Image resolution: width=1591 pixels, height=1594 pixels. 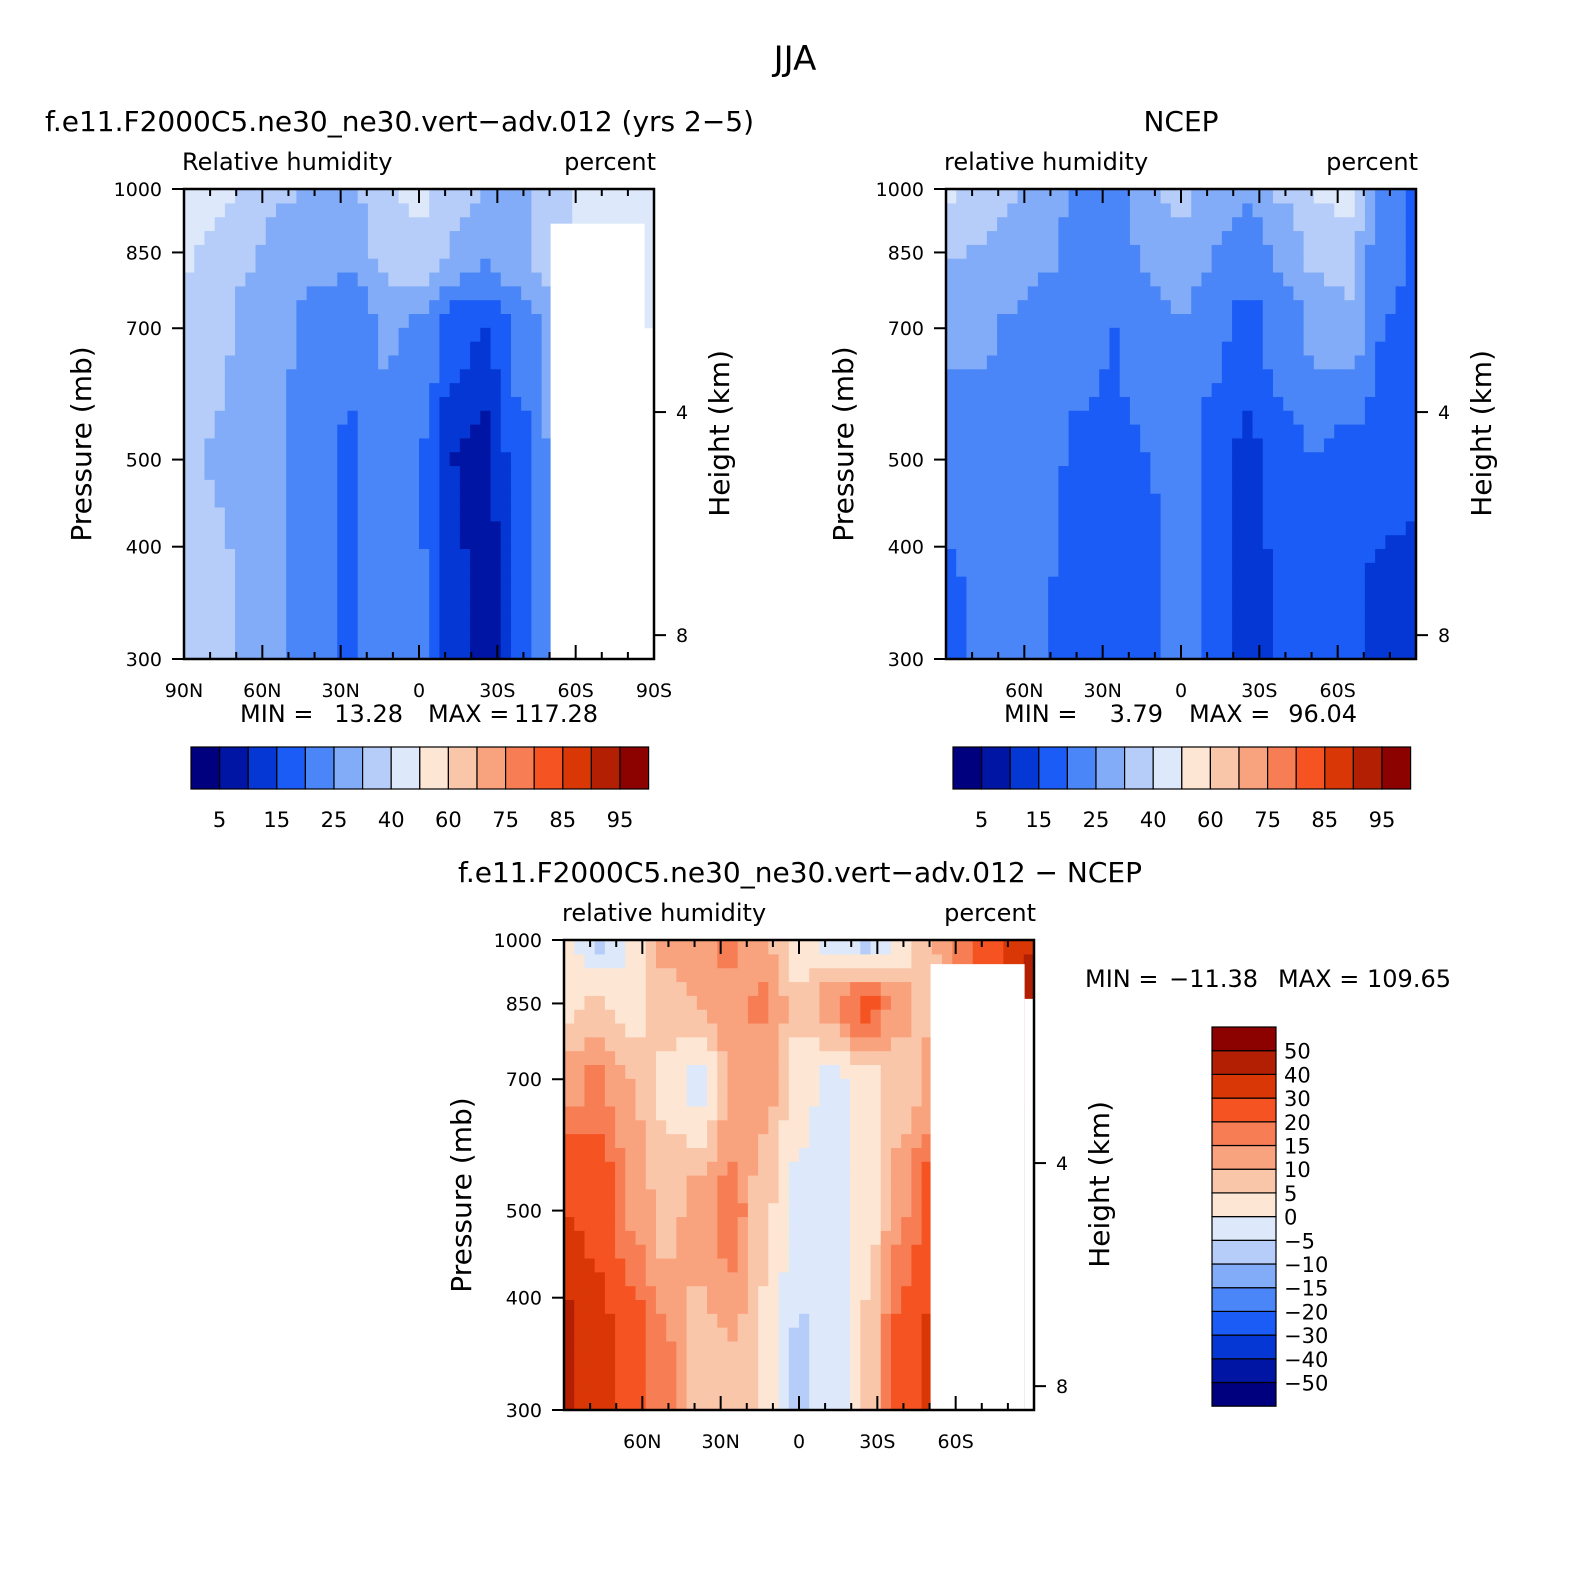 What do you see at coordinates (276, 714) in the screenshot?
I see `min-label: MIN =` at bounding box center [276, 714].